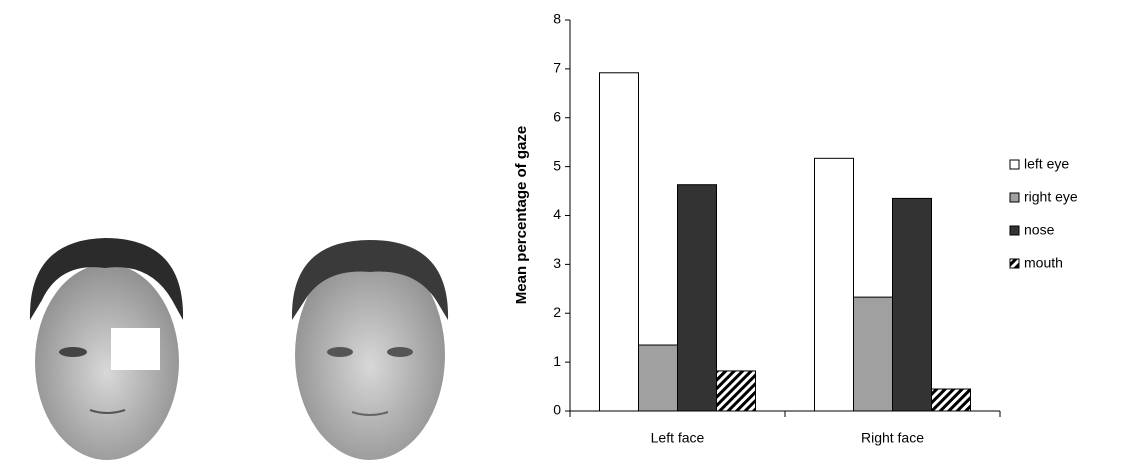 The height and width of the screenshot is (461, 1121). Describe the element at coordinates (557, 263) in the screenshot. I see `y-tick-label: 3` at that location.